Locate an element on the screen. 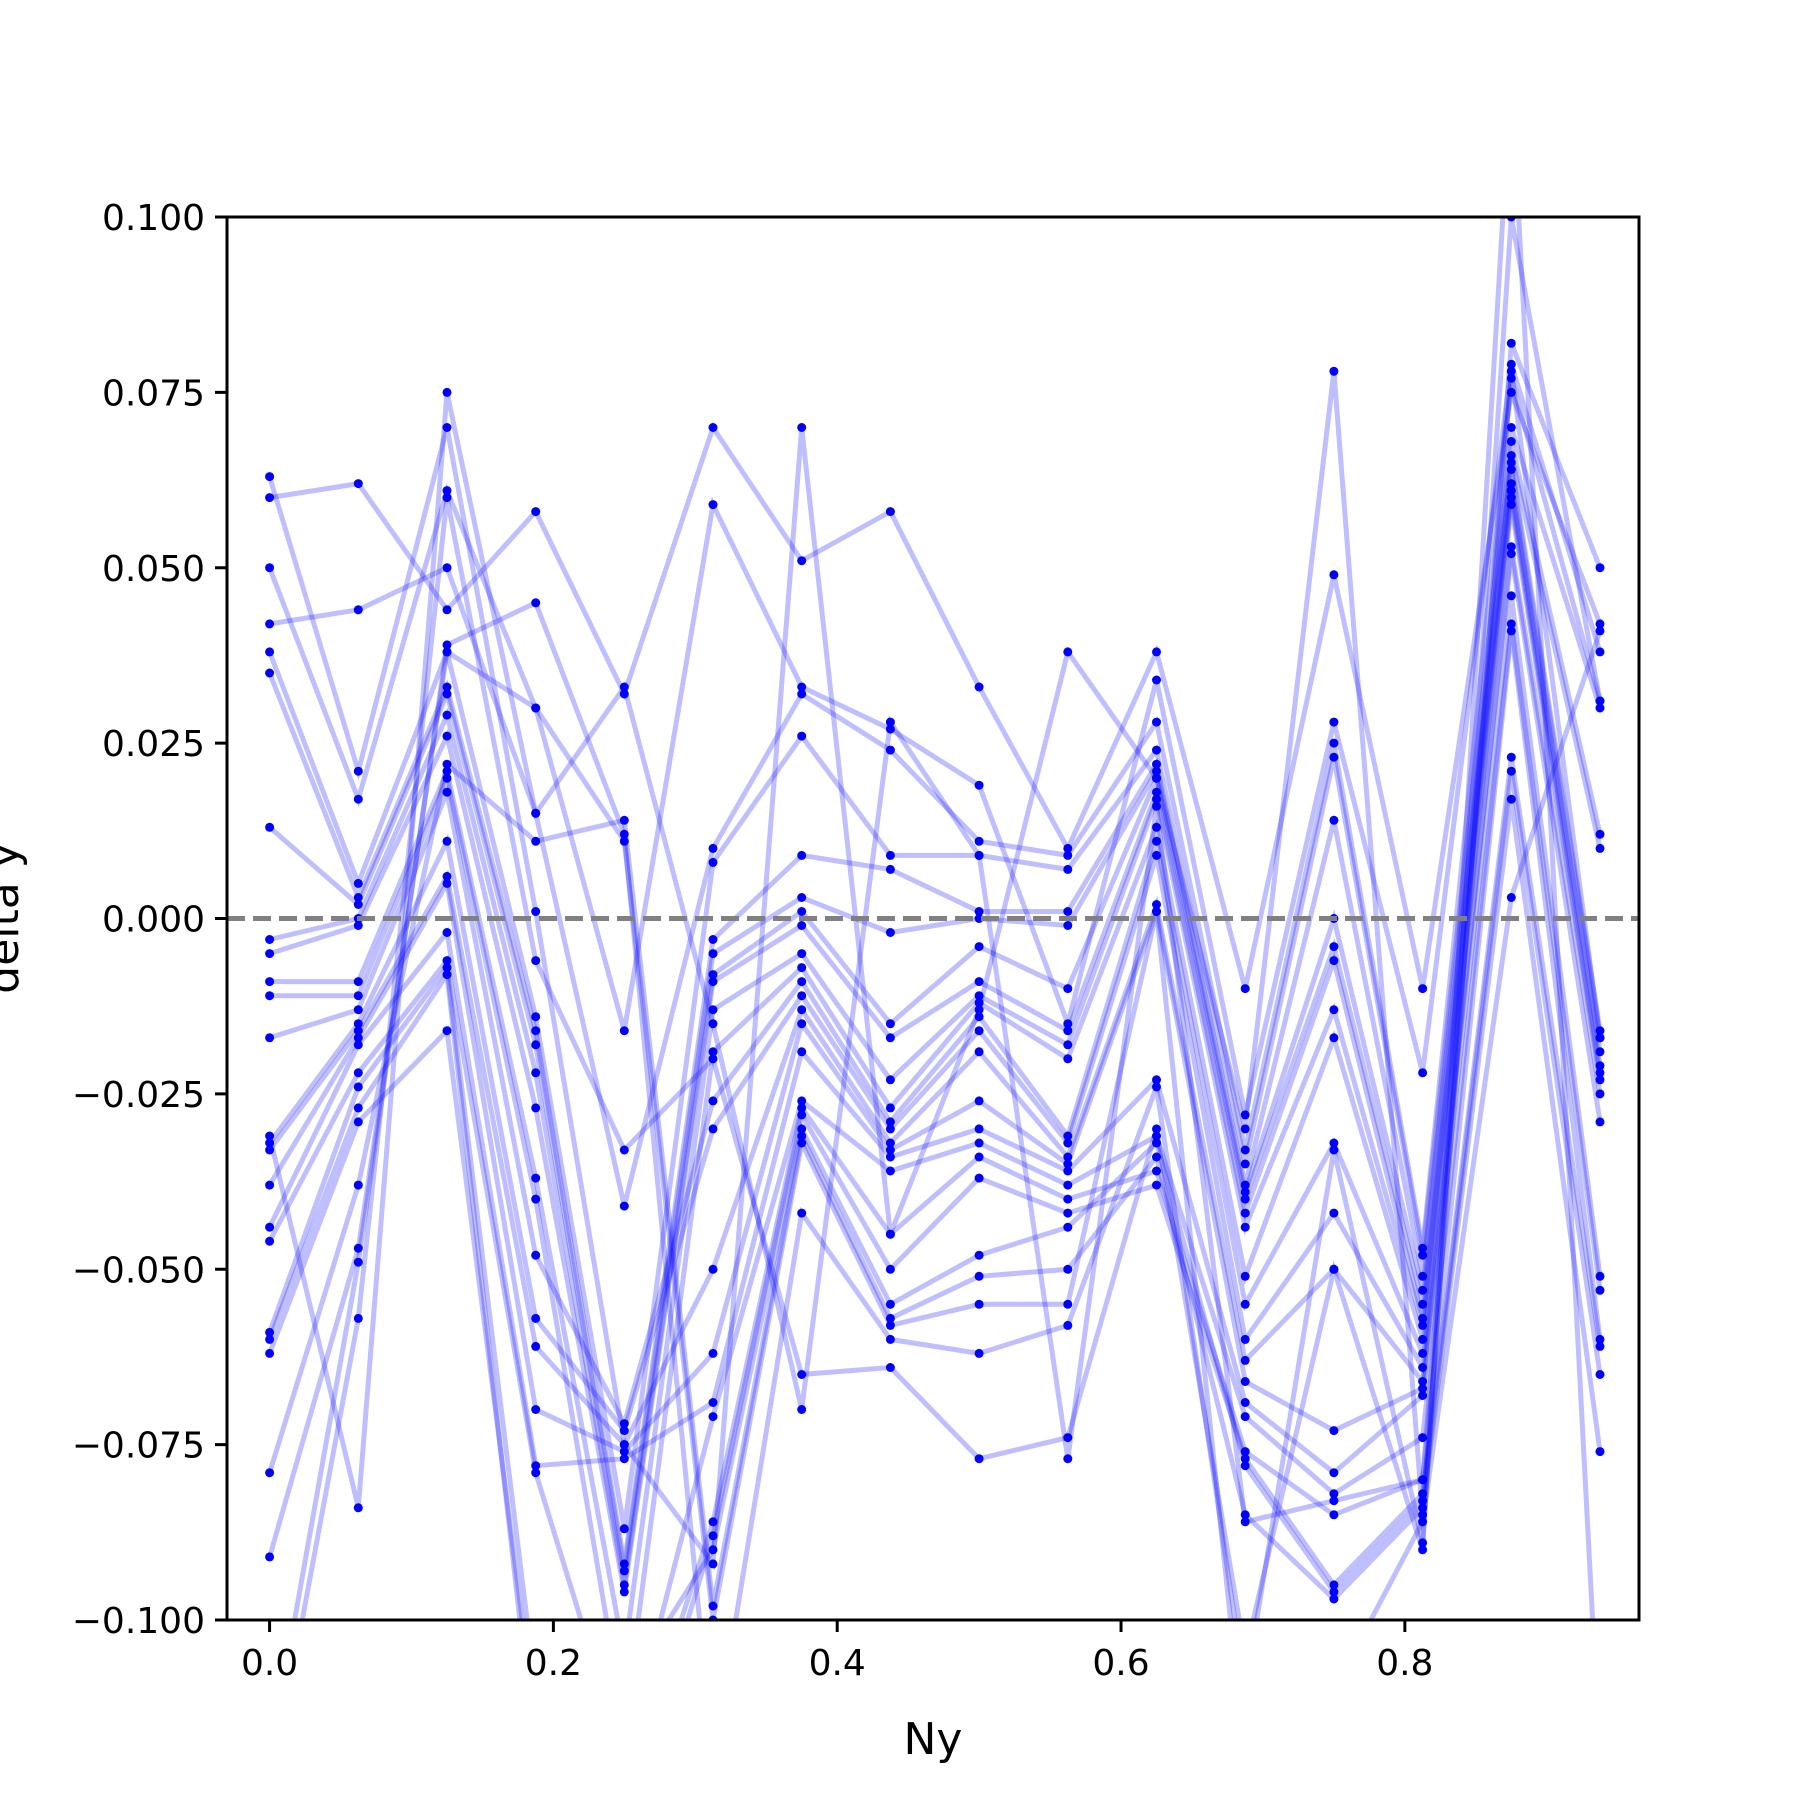 This screenshot has width=1800, height=1800. y-tick-label: 0.000 is located at coordinates (153, 920).